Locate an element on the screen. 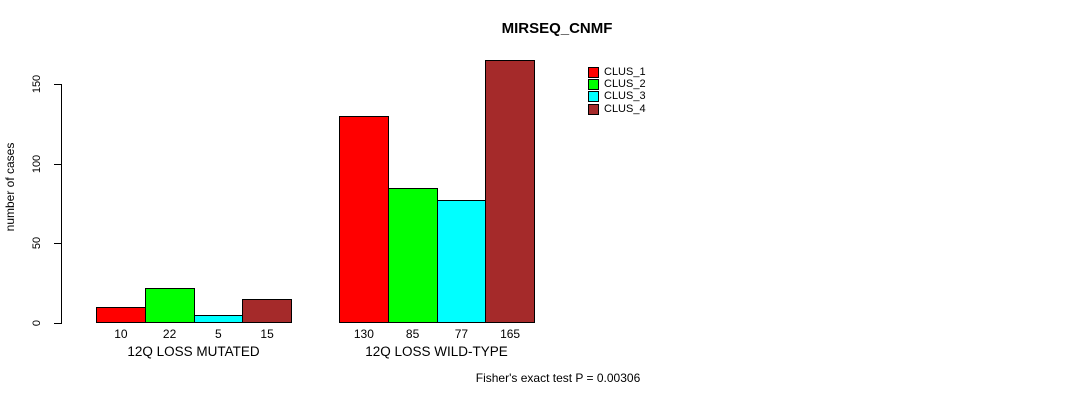 Image resolution: width=1090 pixels, height=400 pixels. bar-value-label: 77 is located at coordinates (461, 334).